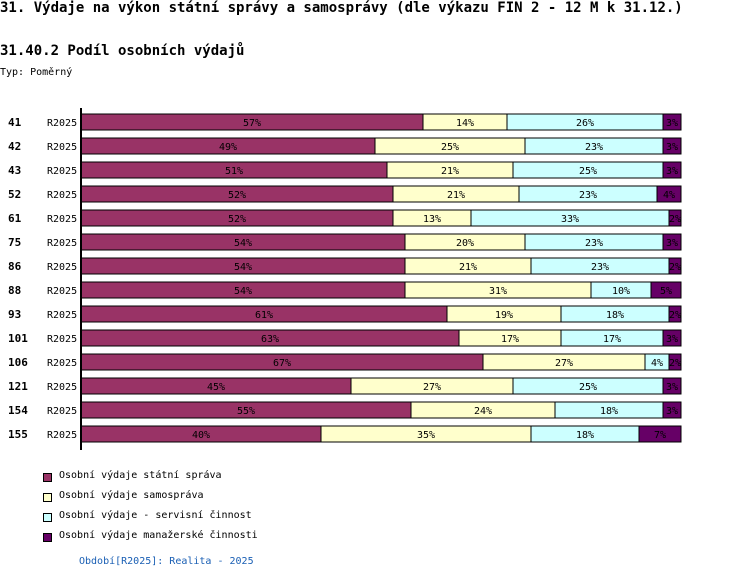 This screenshot has width=750, height=580. What do you see at coordinates (166, 561) in the screenshot?
I see `period-footer: Období[R2025]: Realita - 2025` at bounding box center [166, 561].